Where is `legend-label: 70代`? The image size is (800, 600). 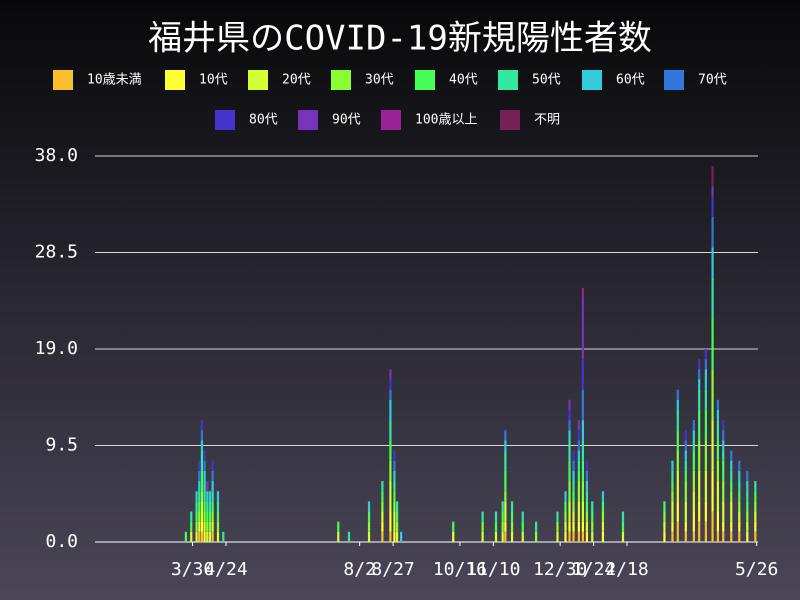
legend-label: 70代 is located at coordinates (712, 80).